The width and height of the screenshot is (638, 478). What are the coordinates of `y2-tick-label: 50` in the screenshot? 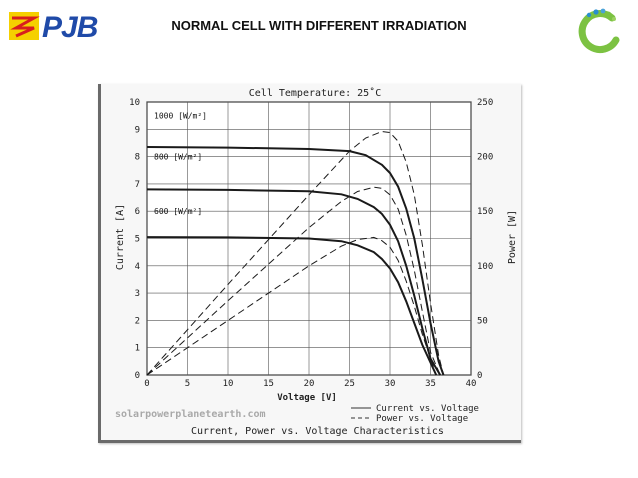 It's located at (482, 321).